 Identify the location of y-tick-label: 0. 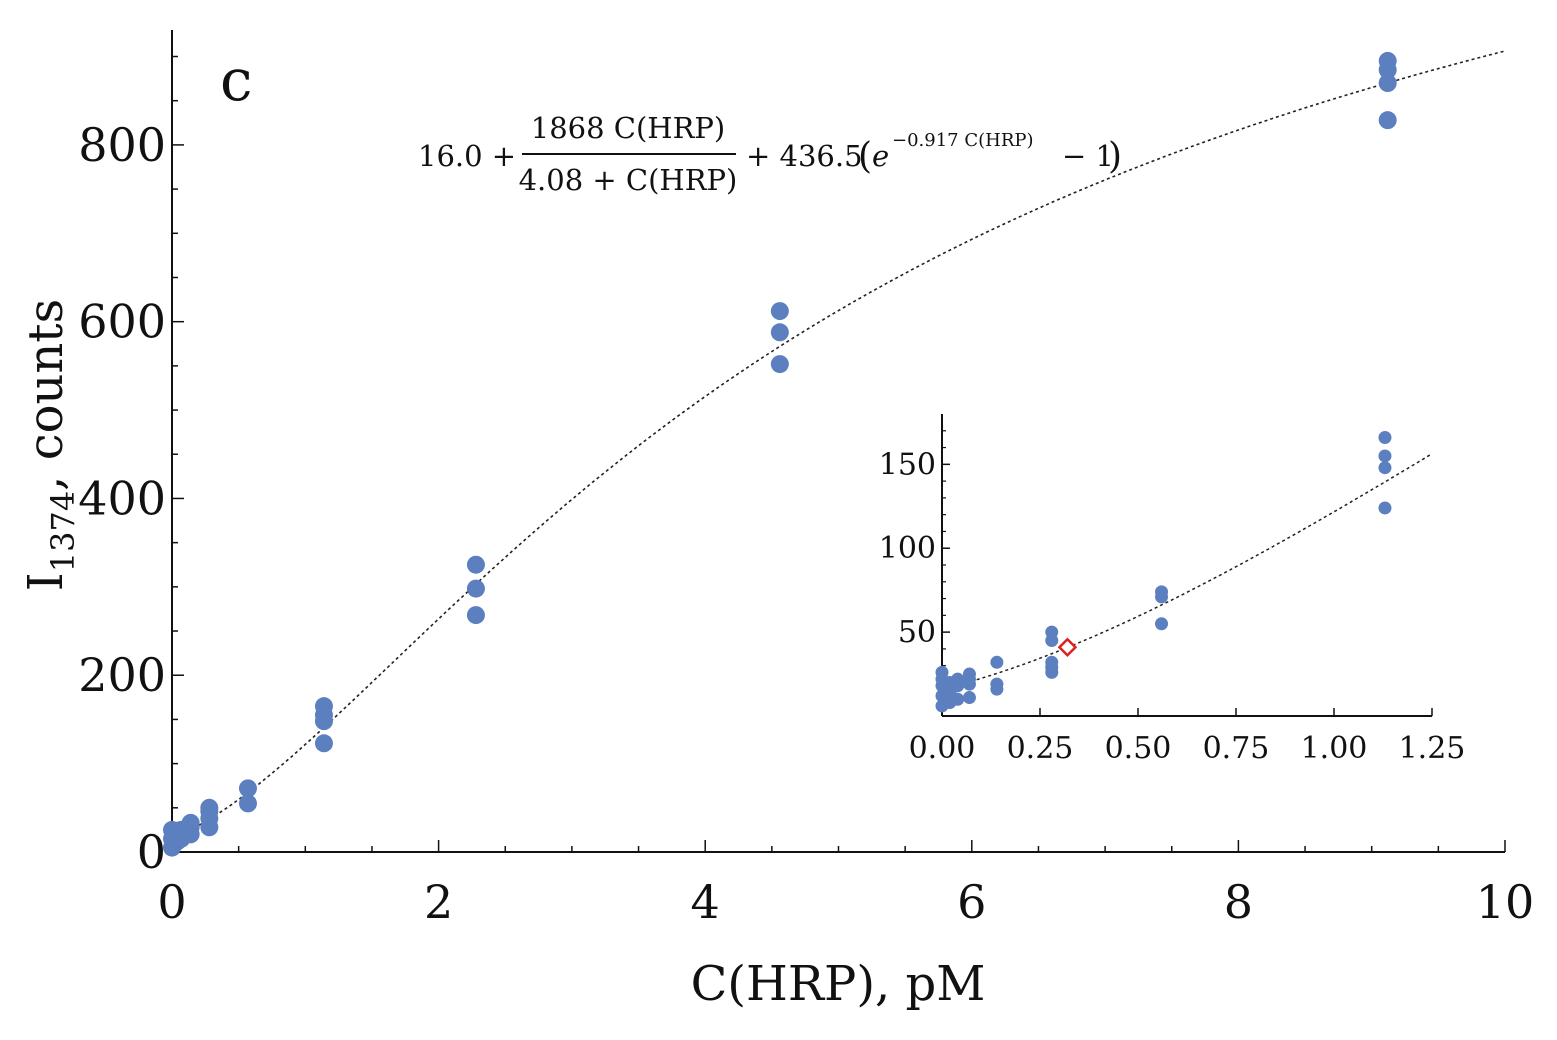
(151, 852).